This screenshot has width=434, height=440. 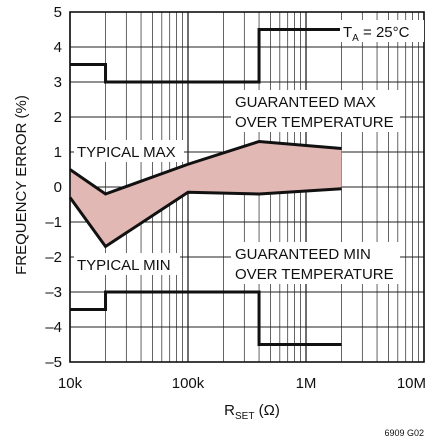 What do you see at coordinates (205, 167) in the screenshot?
I see `typical-max-line` at bounding box center [205, 167].